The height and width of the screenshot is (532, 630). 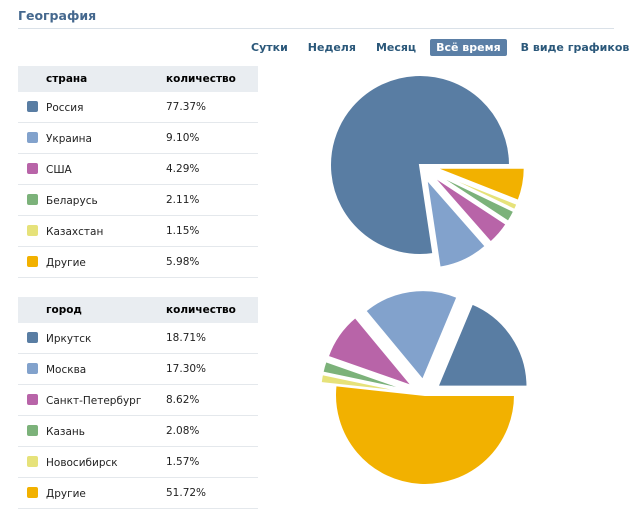 What do you see at coordinates (65, 431) in the screenshot?
I see `city-name: Казань` at bounding box center [65, 431].